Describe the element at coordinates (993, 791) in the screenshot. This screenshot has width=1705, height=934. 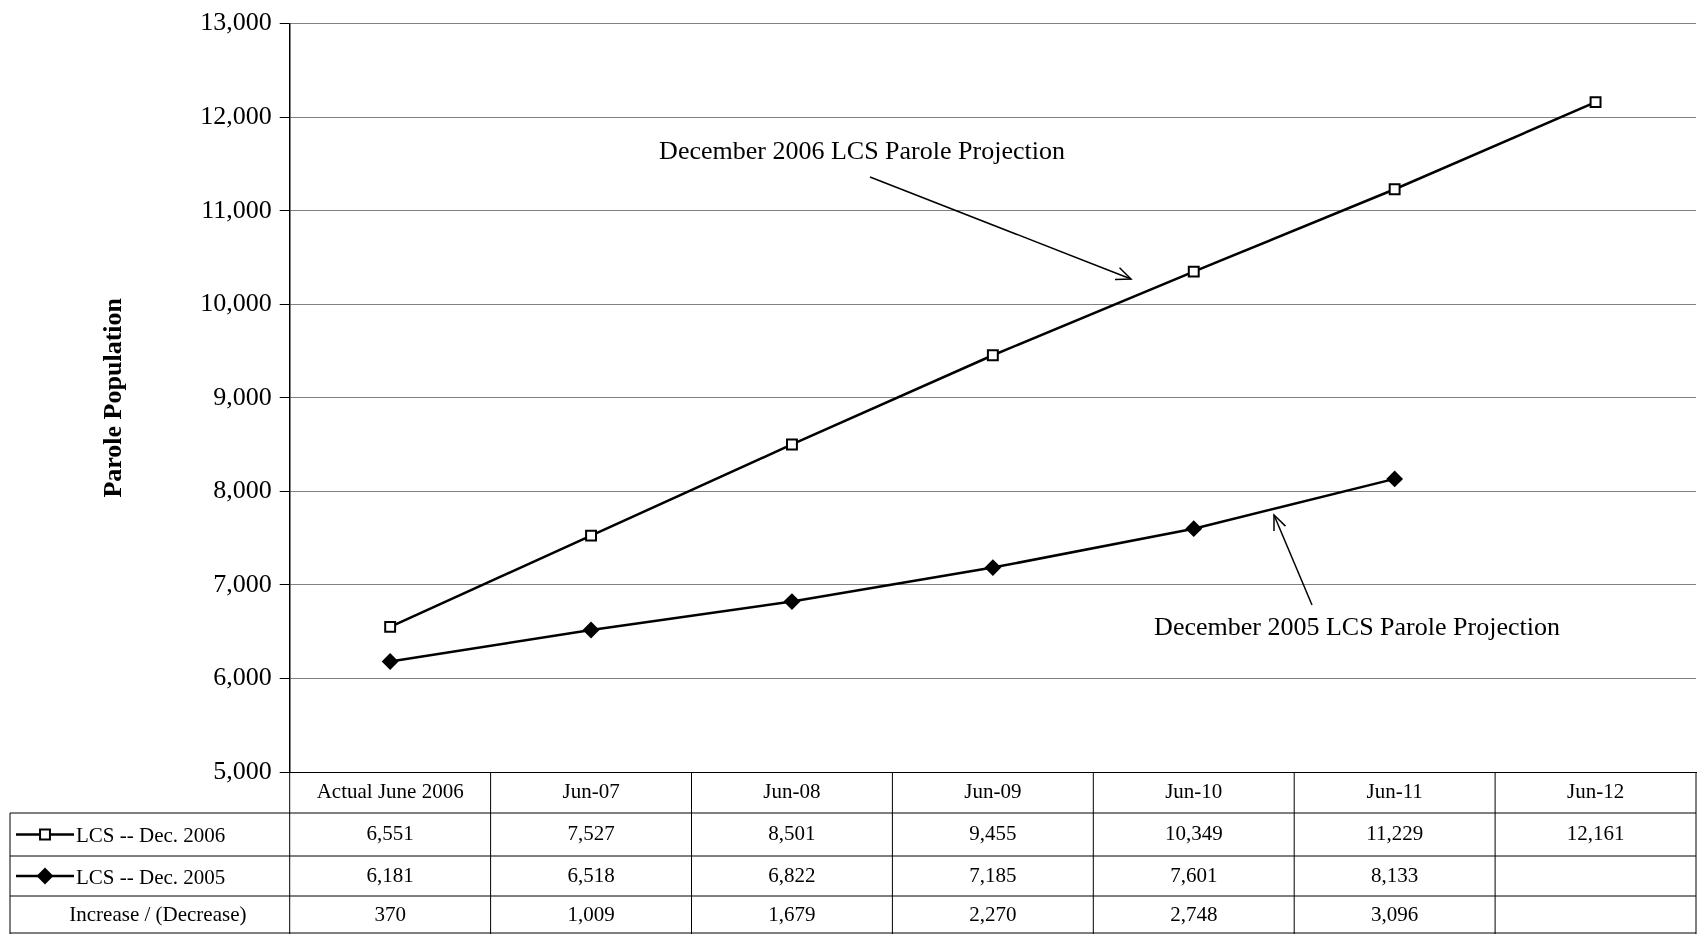
I see `x-tick-label: Jun-09` at that location.